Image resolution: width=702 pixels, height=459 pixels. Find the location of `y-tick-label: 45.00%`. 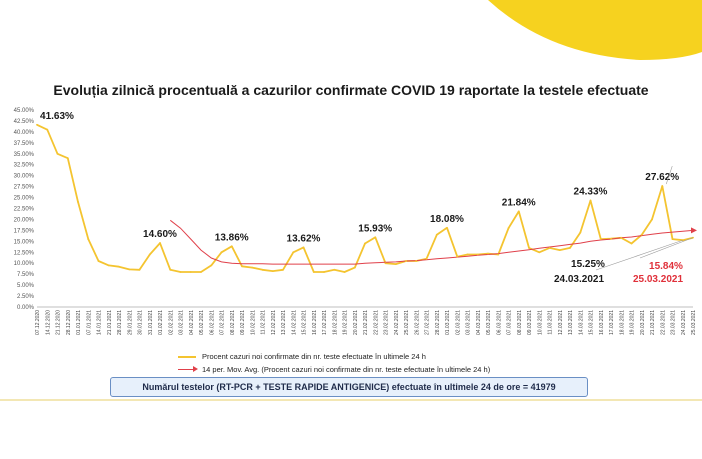

y-tick-label: 45.00% is located at coordinates (24, 111).